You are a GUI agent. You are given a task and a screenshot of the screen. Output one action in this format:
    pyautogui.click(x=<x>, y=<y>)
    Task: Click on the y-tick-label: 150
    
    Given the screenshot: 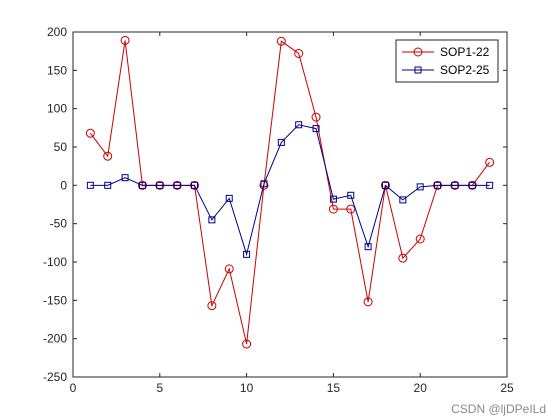 What is the action you would take?
    pyautogui.click(x=57, y=70)
    